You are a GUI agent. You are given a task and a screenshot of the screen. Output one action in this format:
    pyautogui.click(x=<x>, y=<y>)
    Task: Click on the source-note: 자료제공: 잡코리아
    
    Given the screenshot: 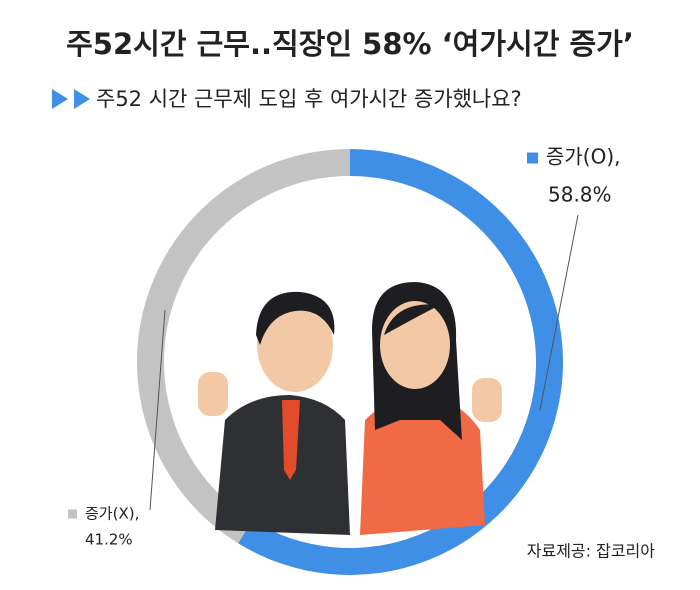 What is the action you would take?
    pyautogui.click(x=591, y=551)
    